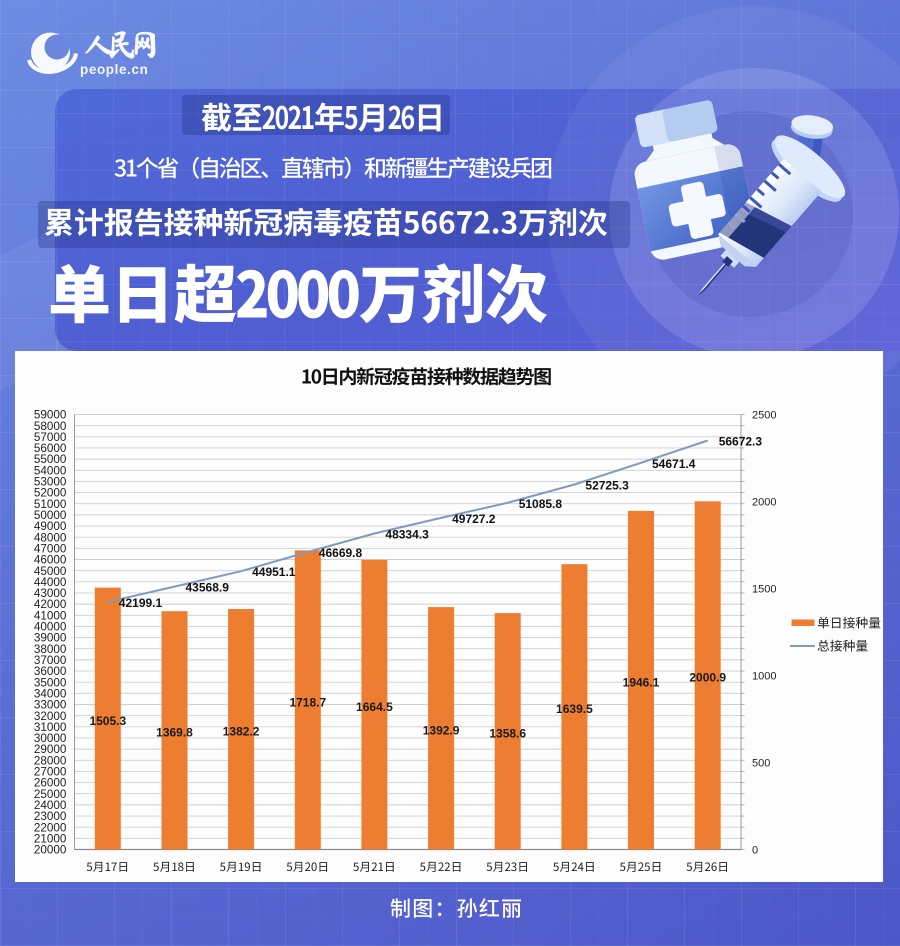 The width and height of the screenshot is (900, 946). Describe the element at coordinates (50, 615) in the screenshot. I see `svg-text: 41000` at that location.